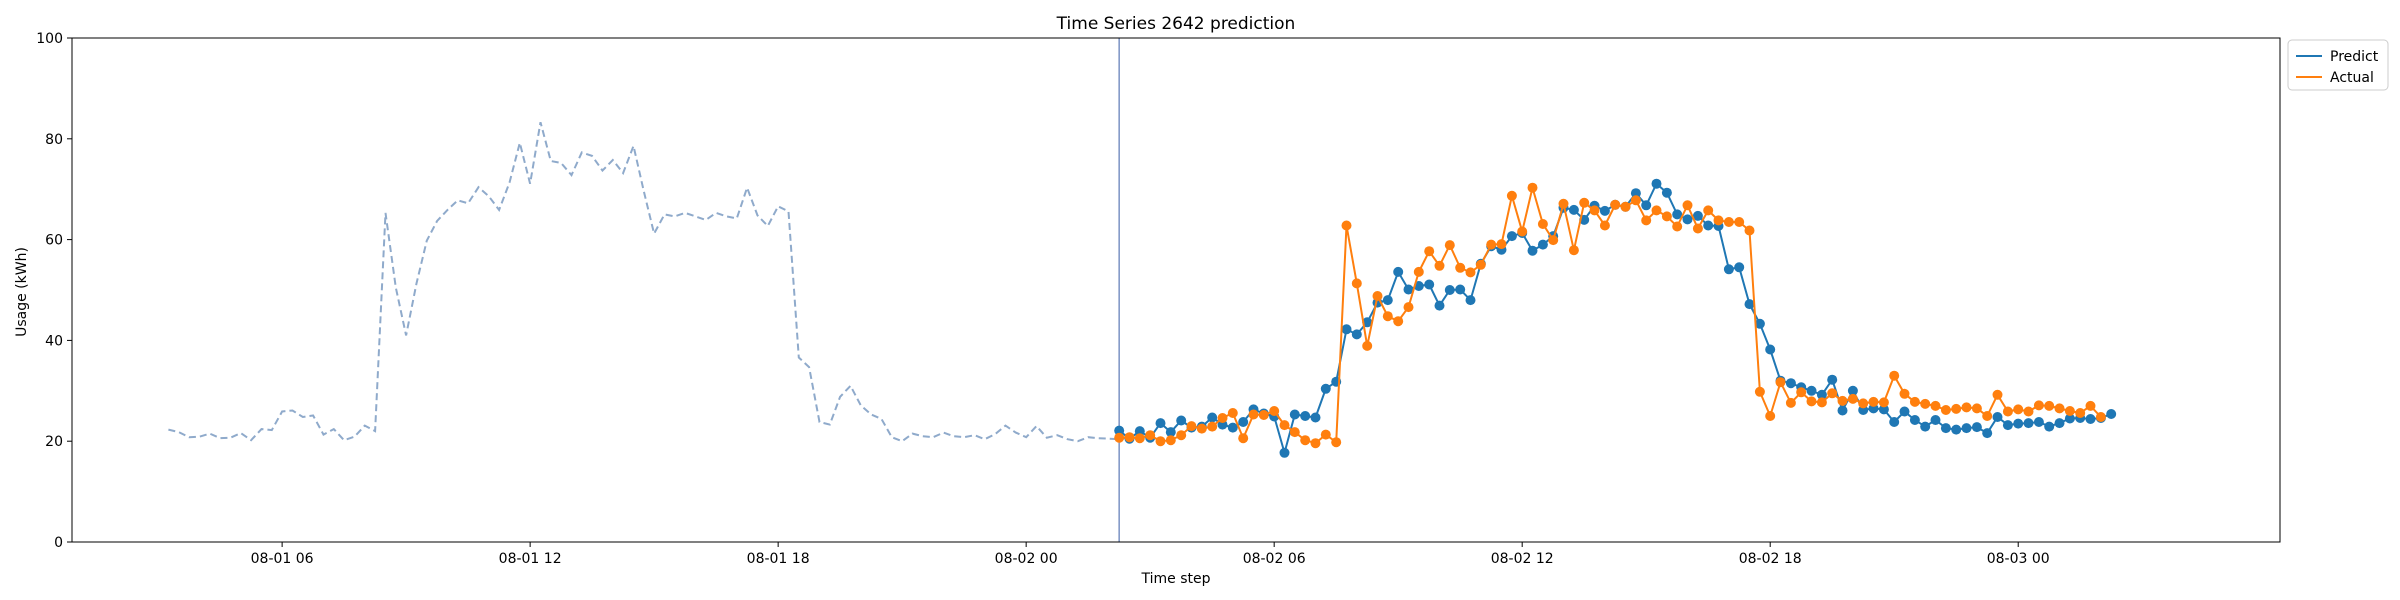 This screenshot has height=600, width=2400. What do you see at coordinates (54, 241) in the screenshot?
I see `y-tick-label: 60` at bounding box center [54, 241].